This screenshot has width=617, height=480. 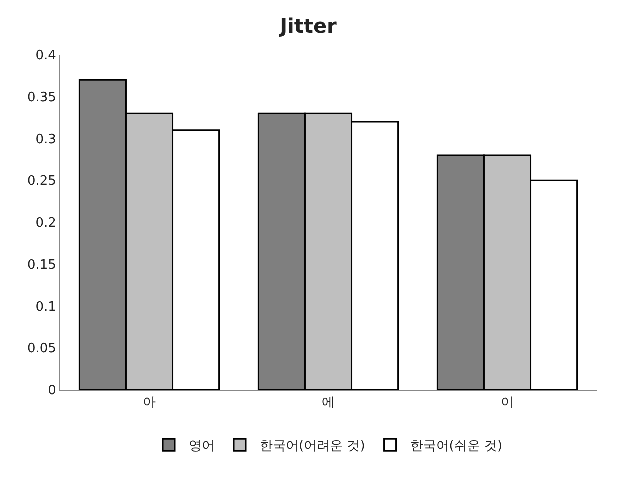 What do you see at coordinates (202, 446) in the screenshot?
I see `legend-label: 영어` at bounding box center [202, 446].